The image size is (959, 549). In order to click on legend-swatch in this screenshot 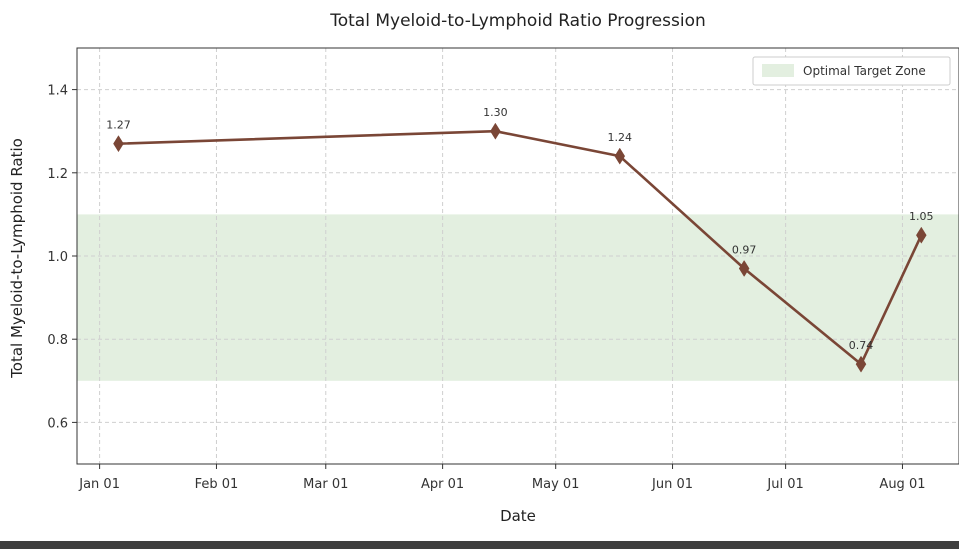, I will do `click(778, 70)`.